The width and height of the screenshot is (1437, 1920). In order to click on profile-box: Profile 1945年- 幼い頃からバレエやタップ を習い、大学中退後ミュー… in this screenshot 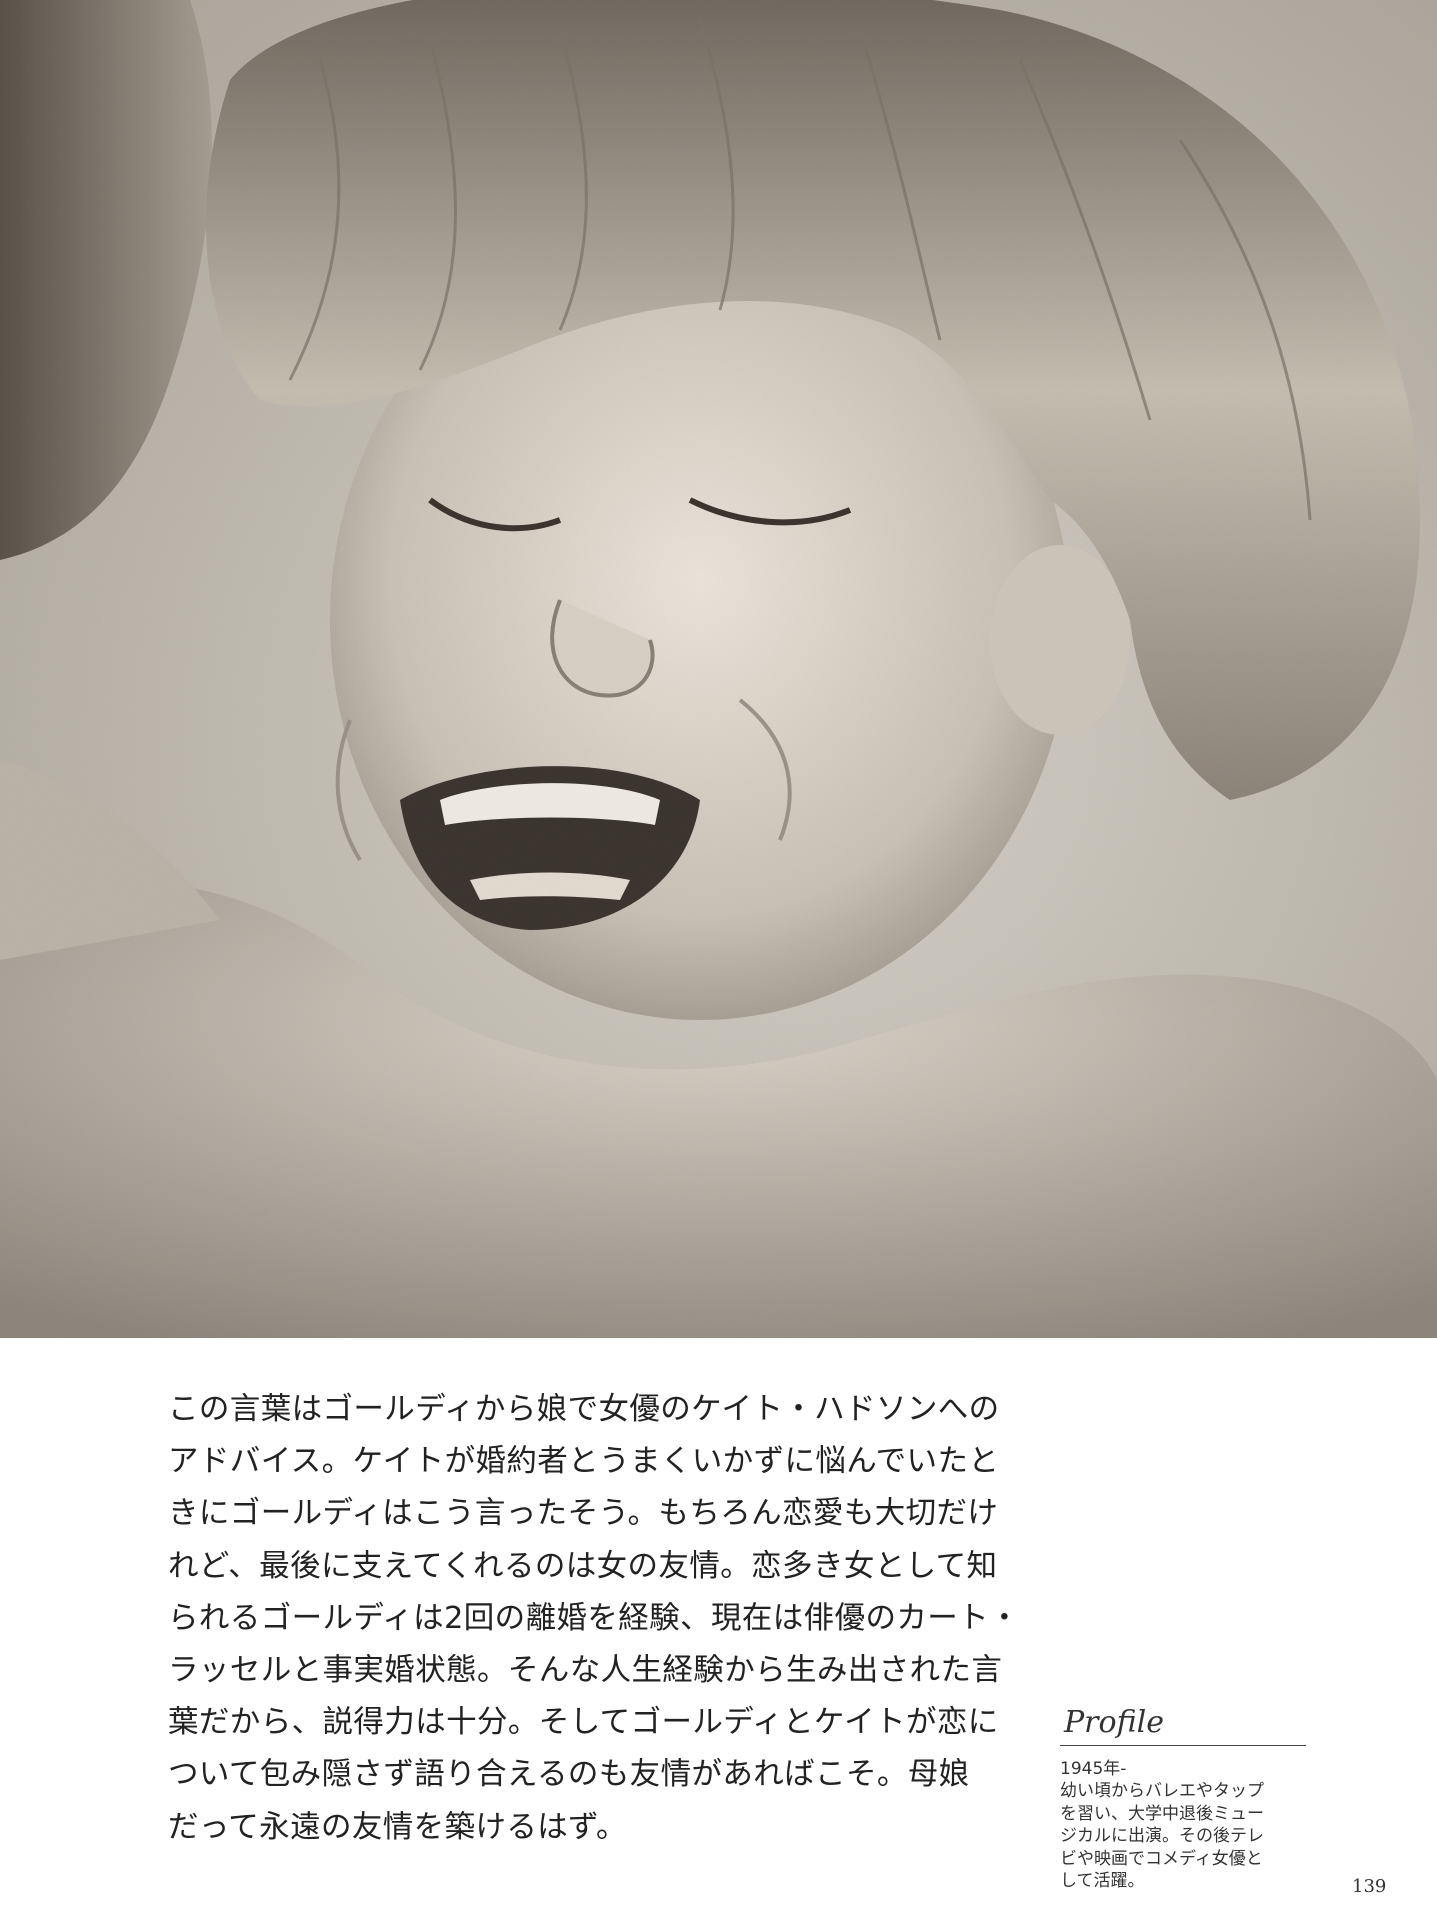, I will do `click(1183, 1799)`.